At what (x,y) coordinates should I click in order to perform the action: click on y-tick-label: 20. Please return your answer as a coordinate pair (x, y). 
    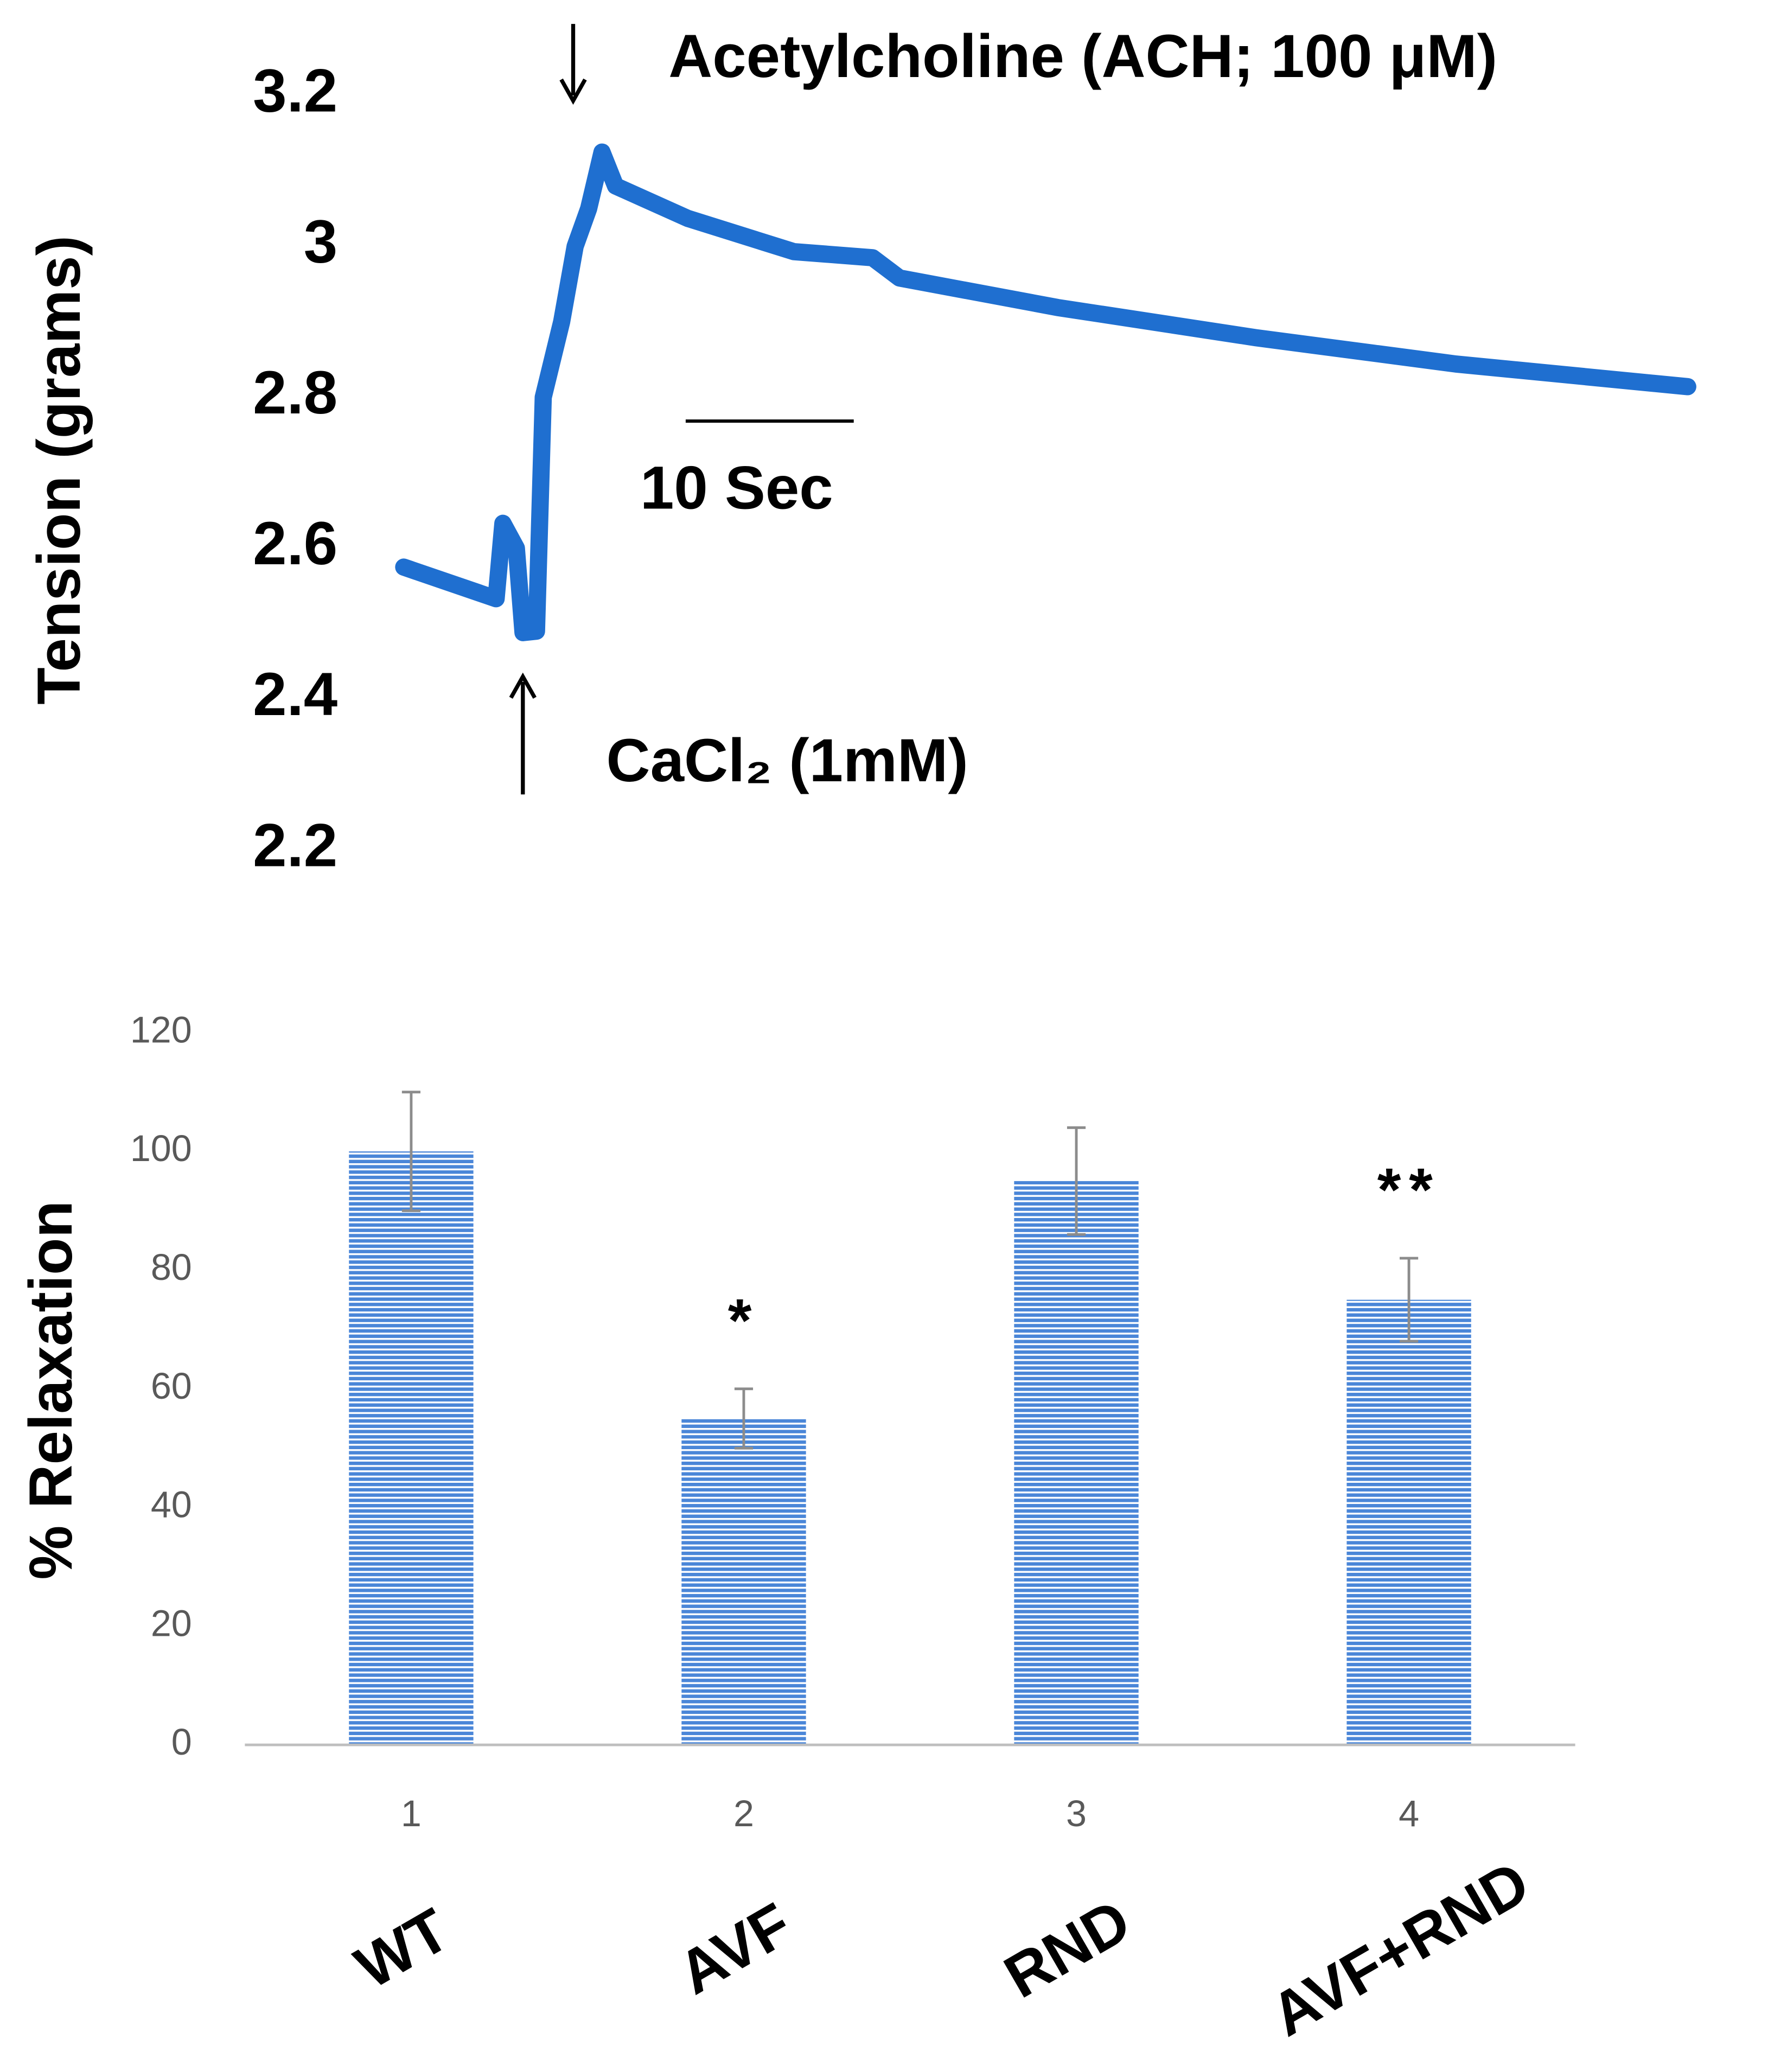
    Looking at the image, I should click on (171, 1623).